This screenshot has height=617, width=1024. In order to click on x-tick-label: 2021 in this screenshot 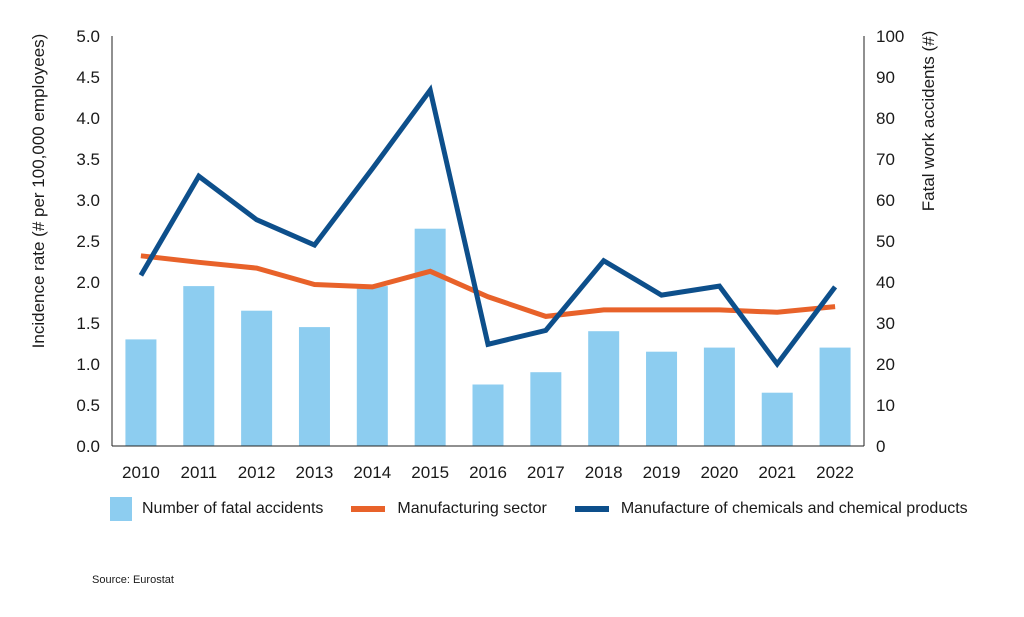, I will do `click(777, 472)`.